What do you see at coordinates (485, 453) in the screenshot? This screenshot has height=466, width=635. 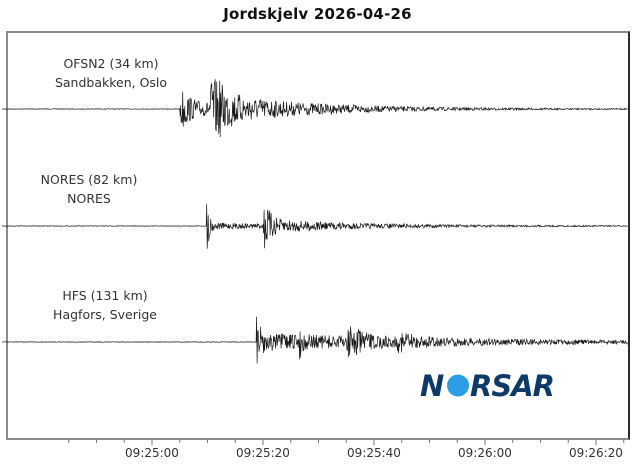 I see `x-tick-label: 09:26:00` at bounding box center [485, 453].